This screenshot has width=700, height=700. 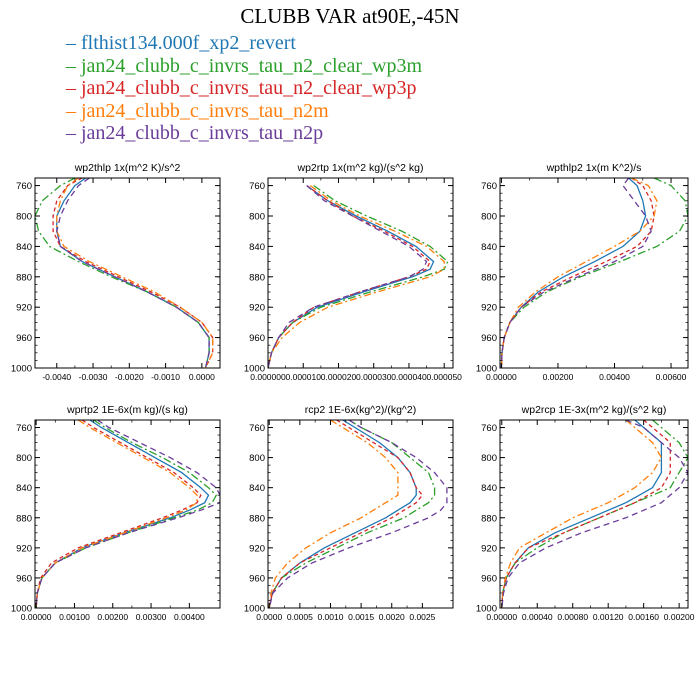 What do you see at coordinates (422, 617) in the screenshot?
I see `x-tick-label: 0.0025` at bounding box center [422, 617].